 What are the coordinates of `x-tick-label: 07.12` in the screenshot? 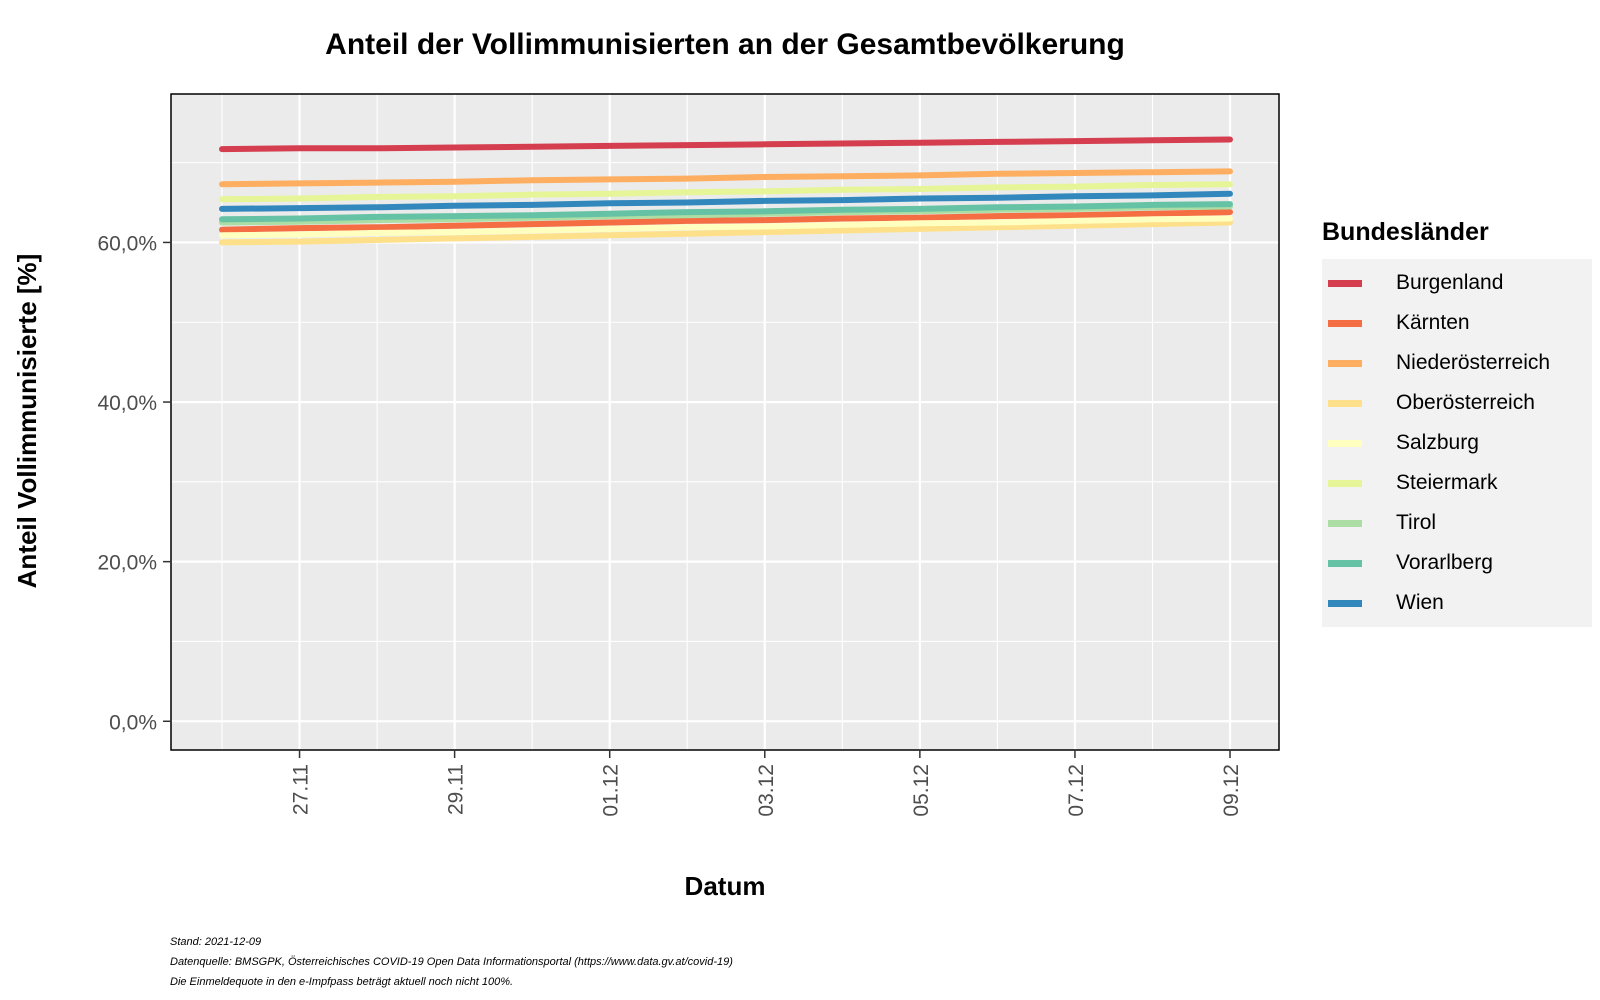 It's located at (1076, 790).